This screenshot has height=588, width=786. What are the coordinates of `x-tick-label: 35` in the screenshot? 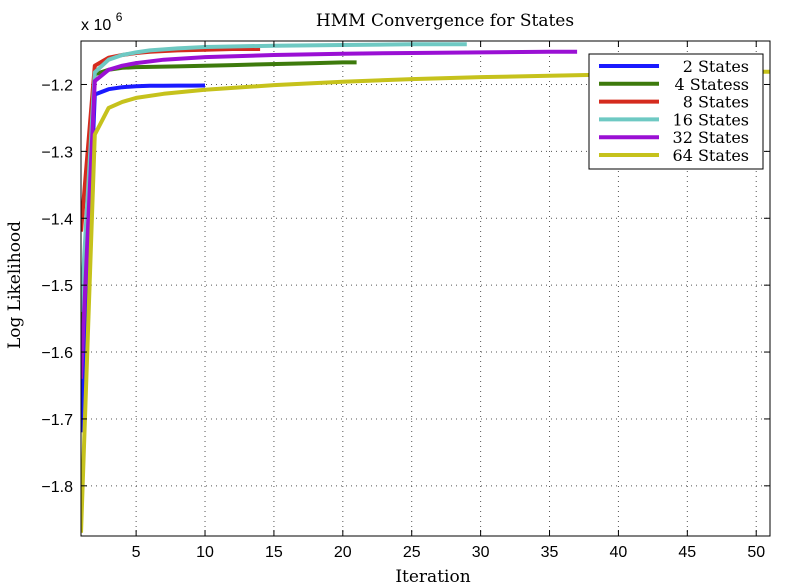 It's located at (550, 552).